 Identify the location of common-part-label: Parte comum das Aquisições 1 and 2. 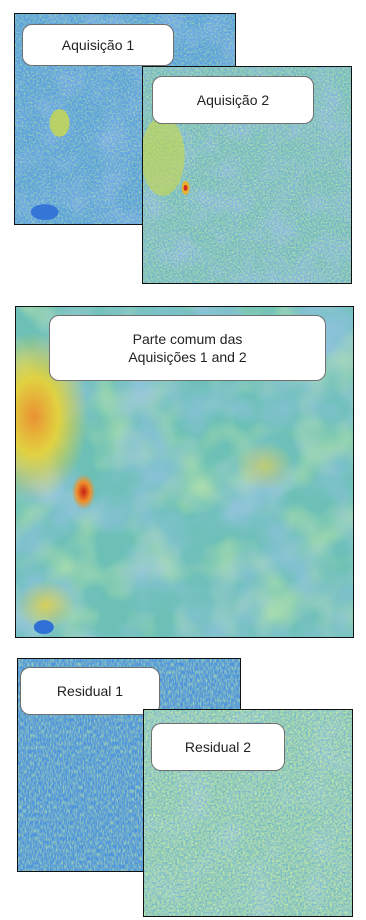
(187, 348).